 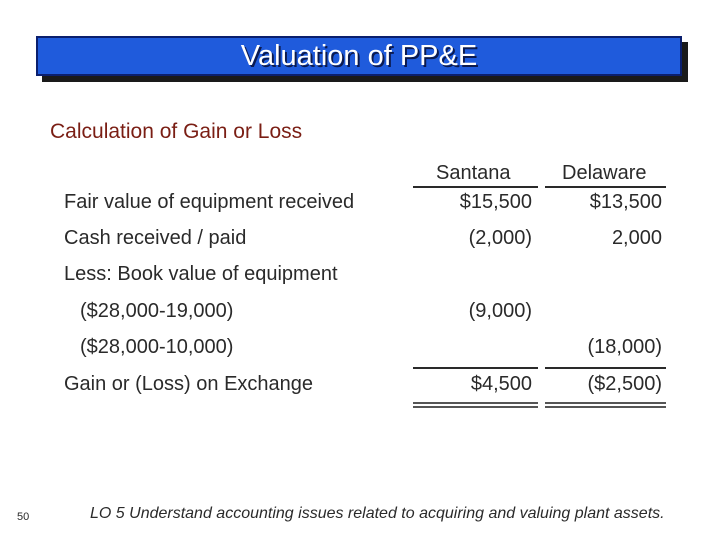 I want to click on cell-santana-cash: (2,000), so click(x=500, y=238).